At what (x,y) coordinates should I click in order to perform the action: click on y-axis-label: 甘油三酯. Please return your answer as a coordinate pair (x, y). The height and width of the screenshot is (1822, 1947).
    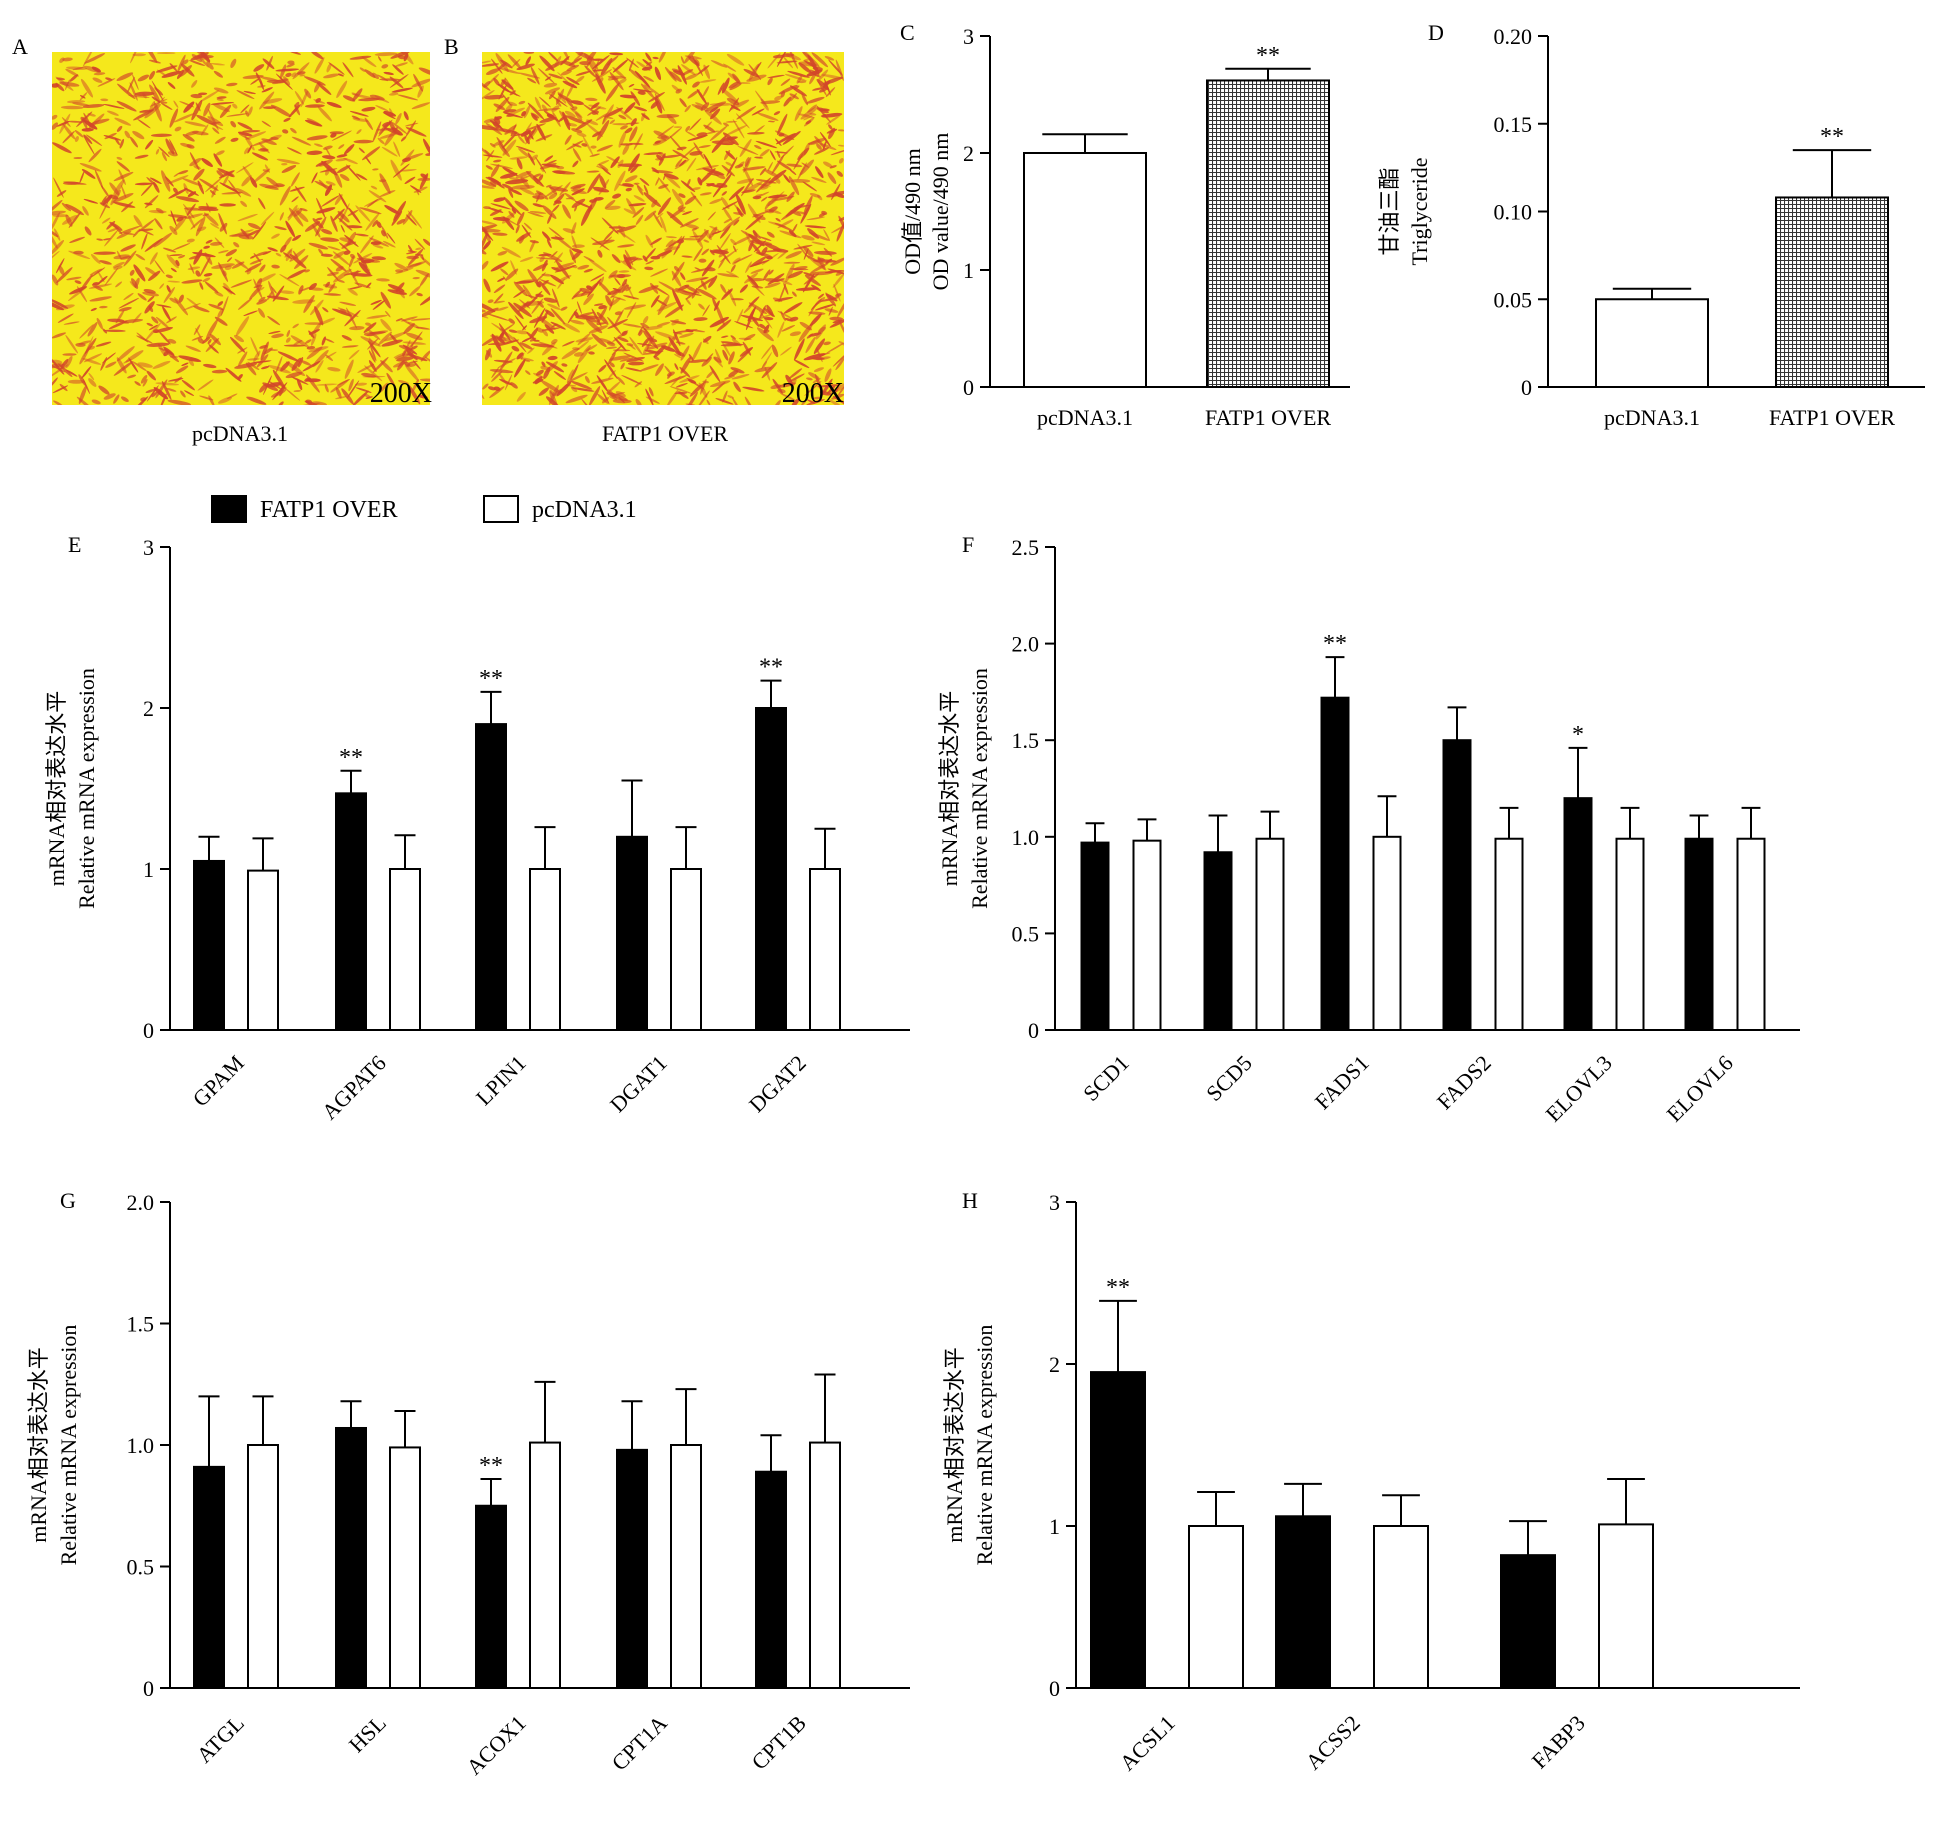
    Looking at the image, I should click on (1389, 211).